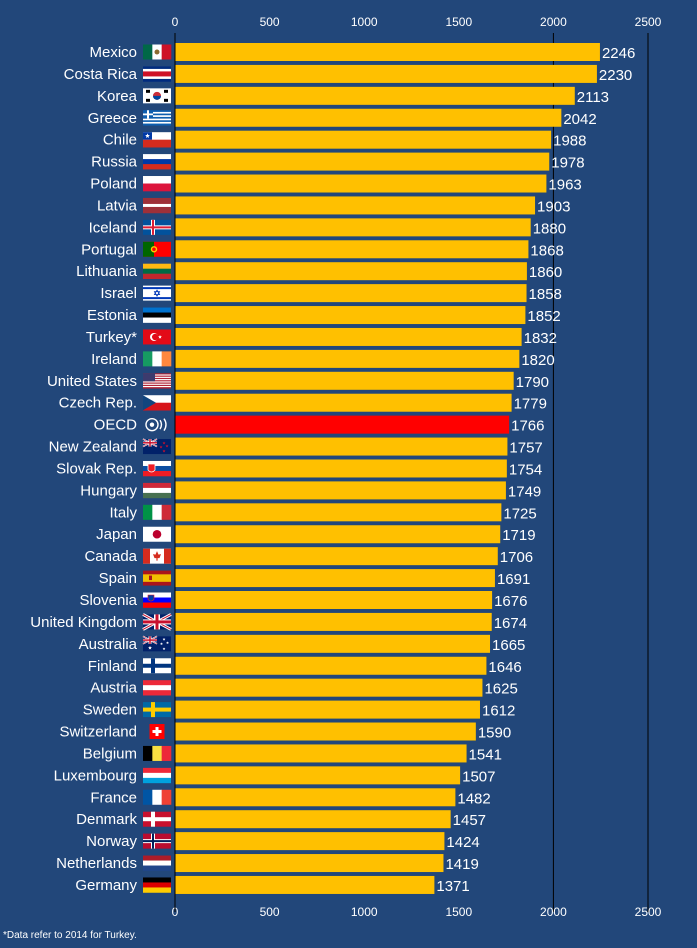 The height and width of the screenshot is (948, 697). I want to click on value-label: 2113, so click(593, 97).